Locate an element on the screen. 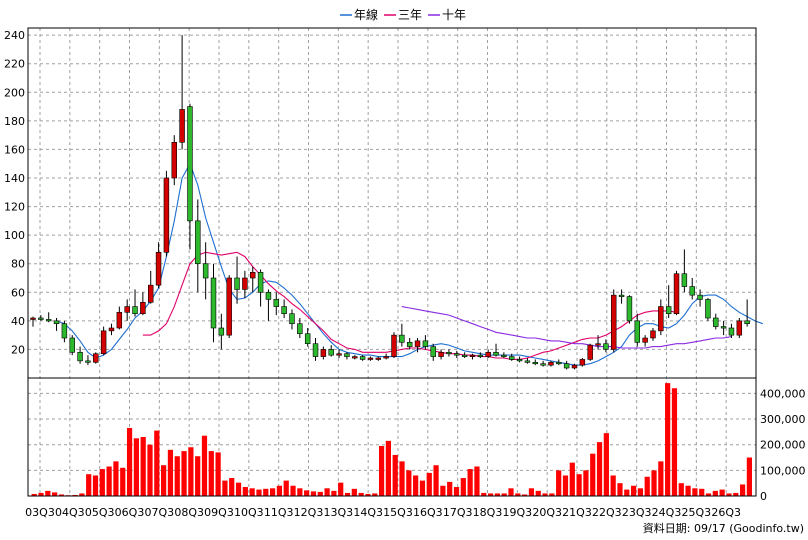  data-date-footer: 資料日期: 09/17 (Goodinfo.tw) is located at coordinates (723, 528).